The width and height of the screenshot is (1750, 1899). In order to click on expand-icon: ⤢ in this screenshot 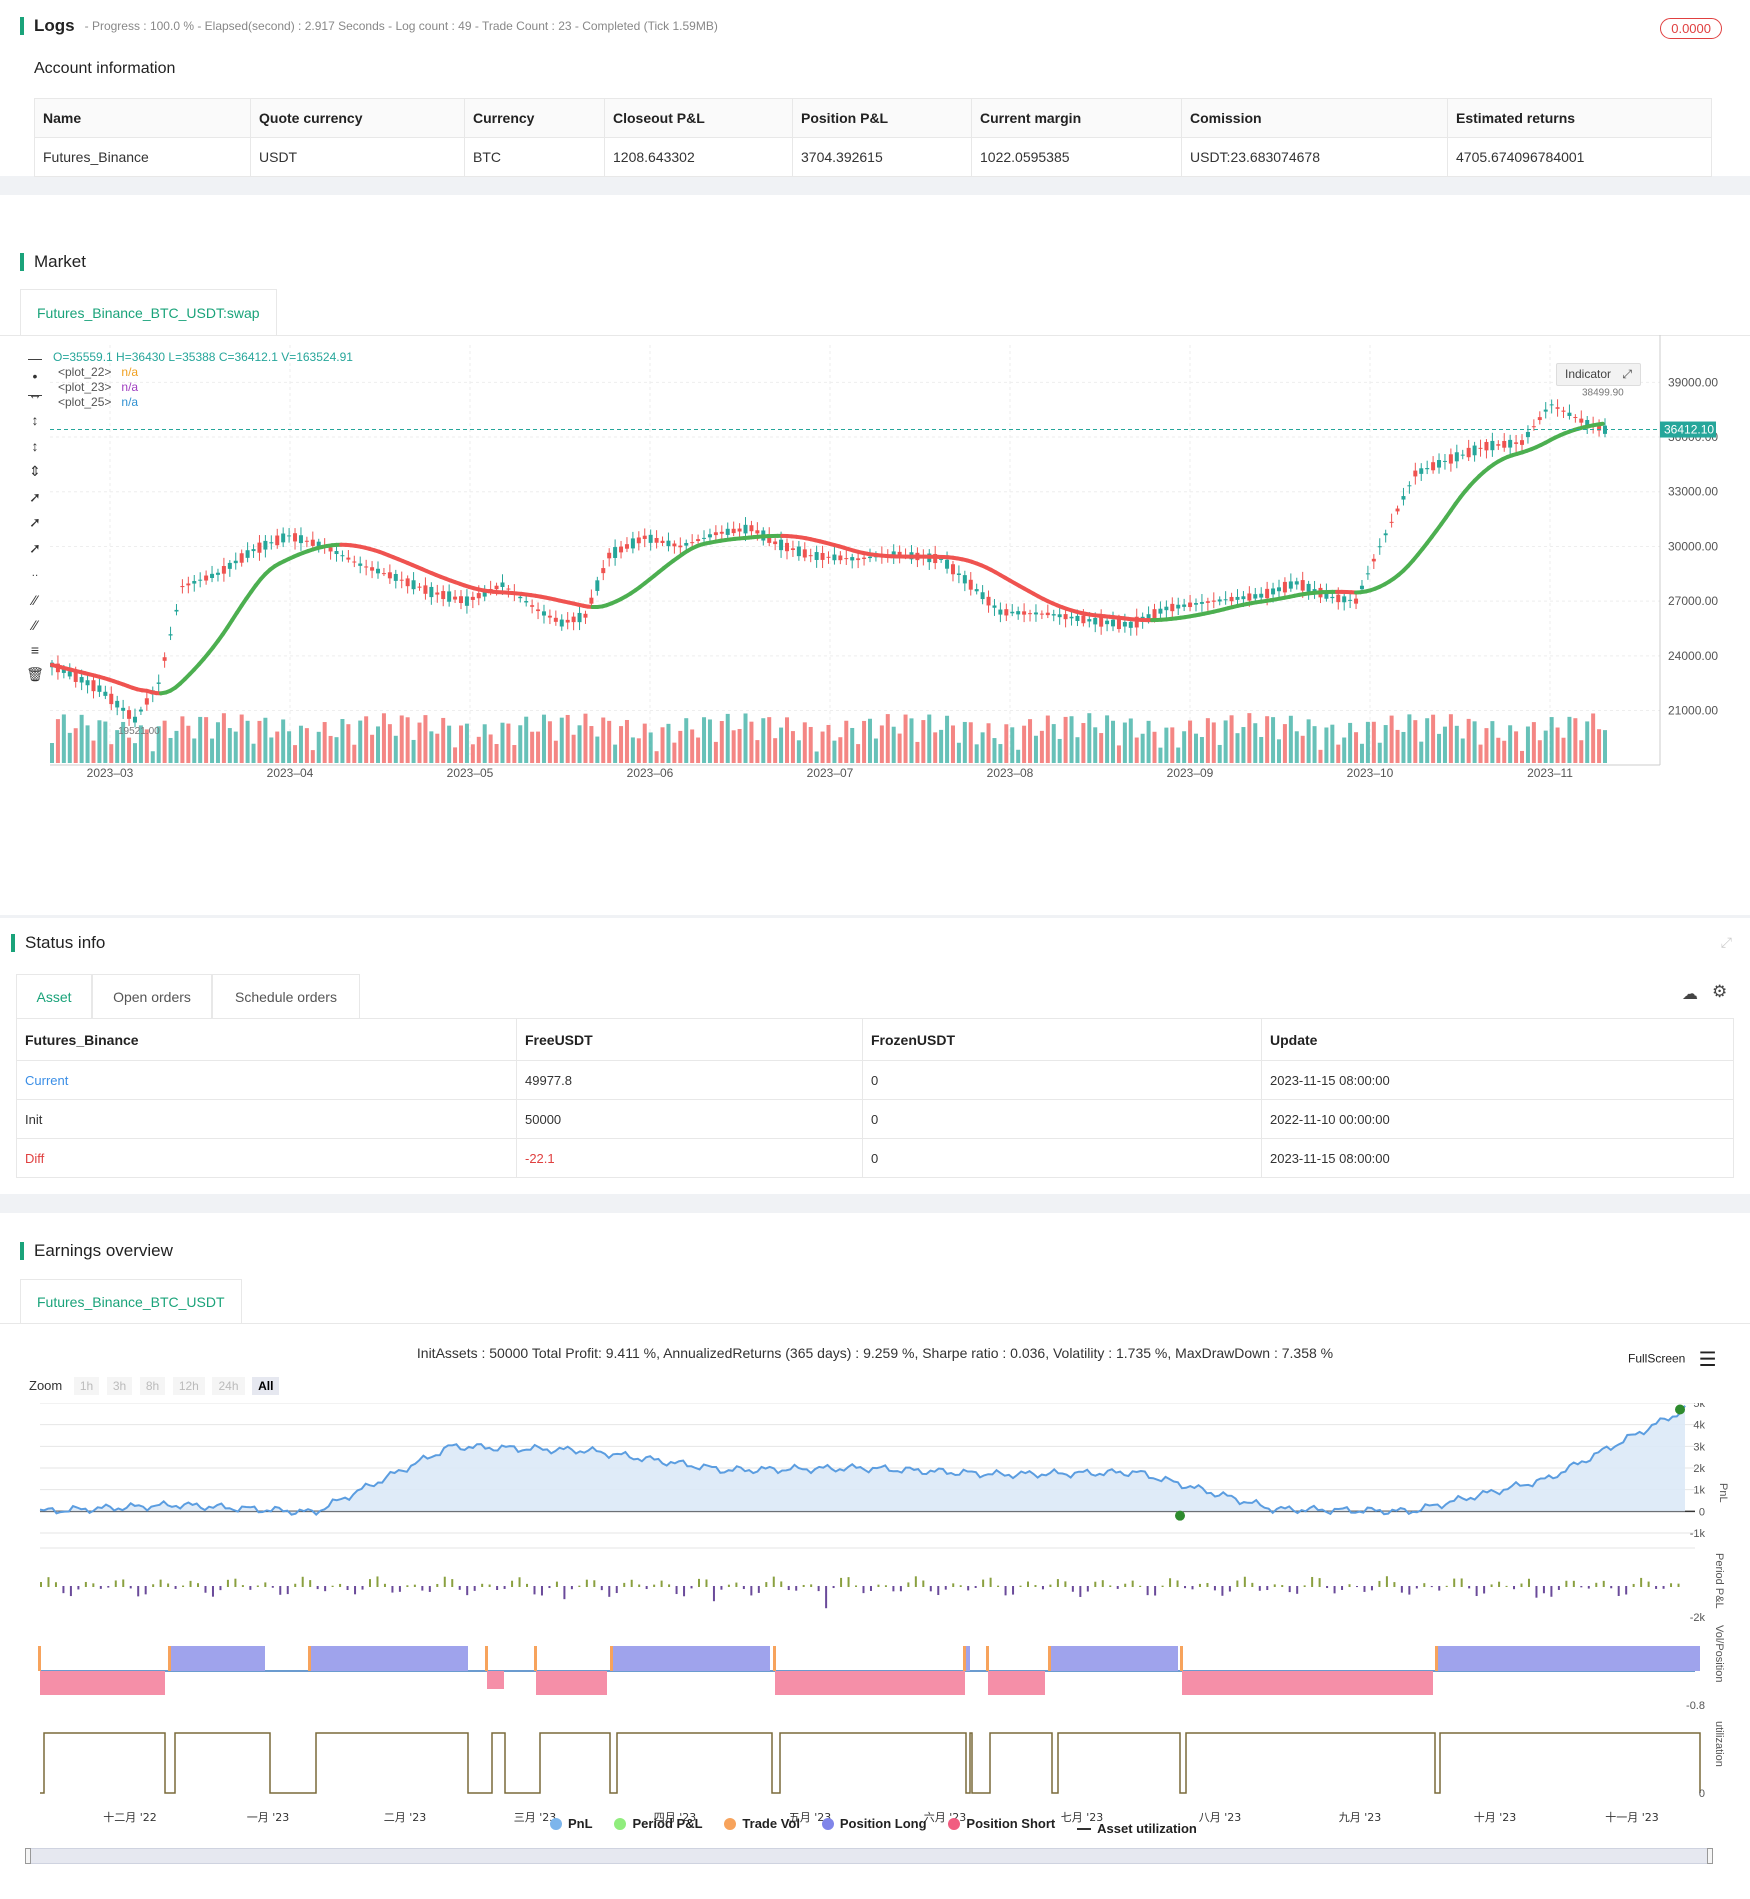, I will do `click(1627, 374)`.